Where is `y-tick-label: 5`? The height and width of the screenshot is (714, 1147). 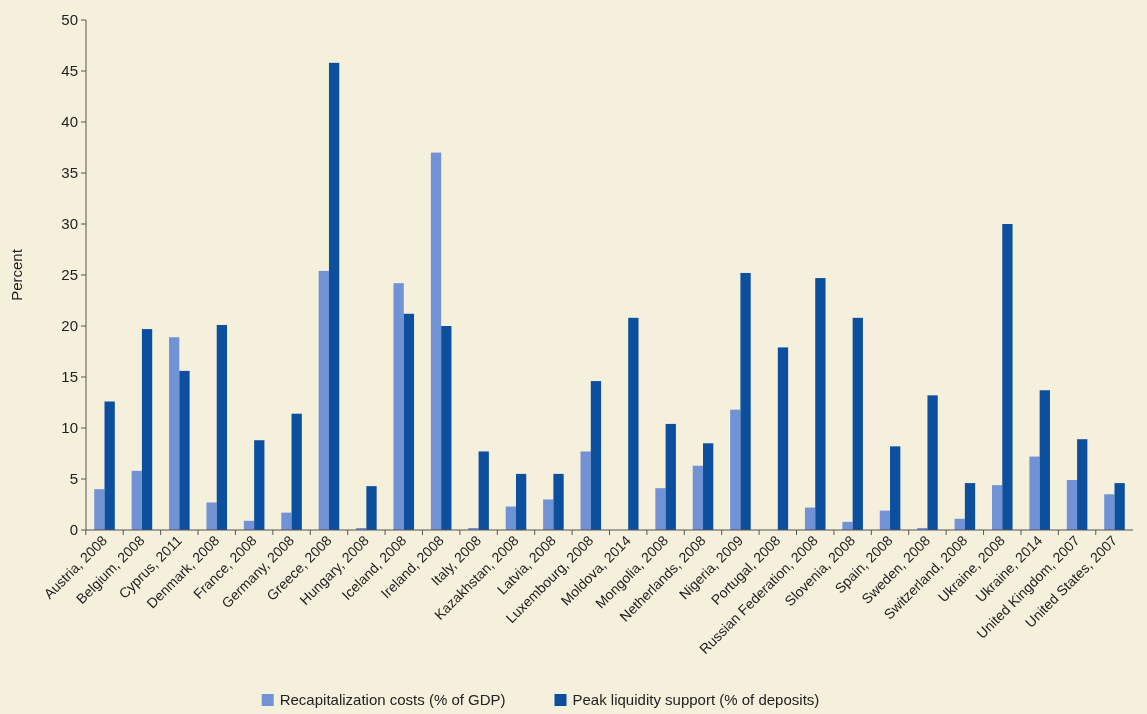 y-tick-label: 5 is located at coordinates (73, 479).